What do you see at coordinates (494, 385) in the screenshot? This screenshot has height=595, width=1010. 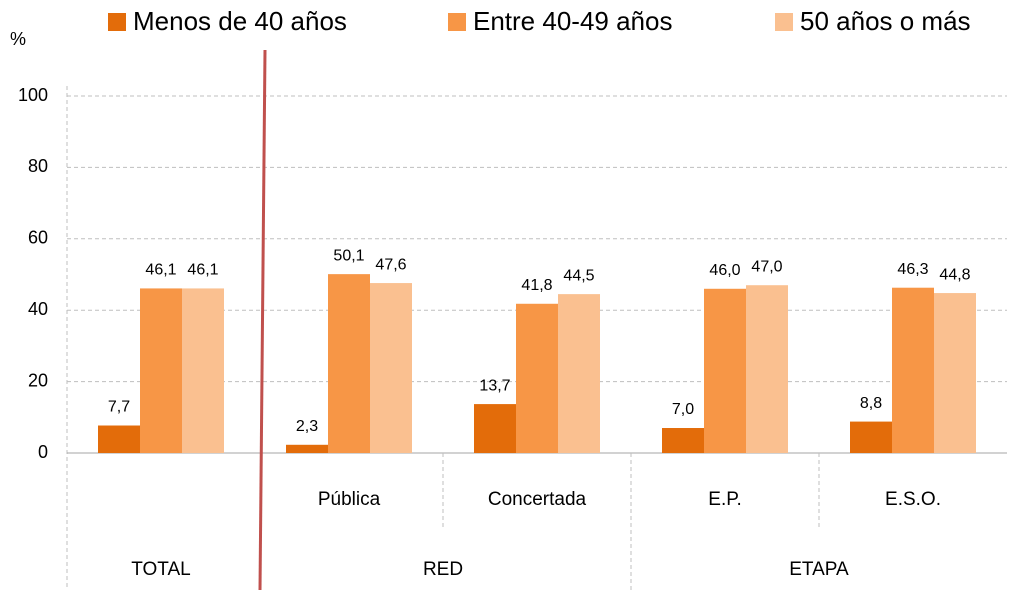 I see `data-label: 13,7` at bounding box center [494, 385].